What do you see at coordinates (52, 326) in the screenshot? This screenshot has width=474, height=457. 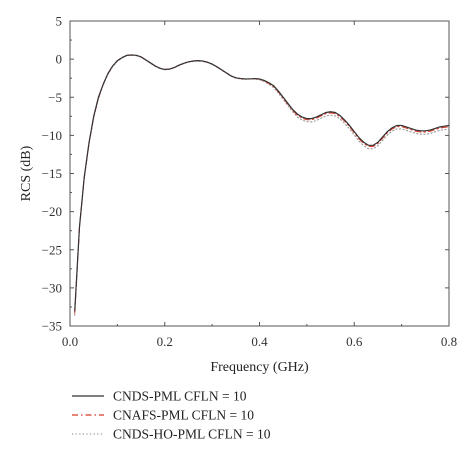 I see `y-tick-label: −35` at bounding box center [52, 326].